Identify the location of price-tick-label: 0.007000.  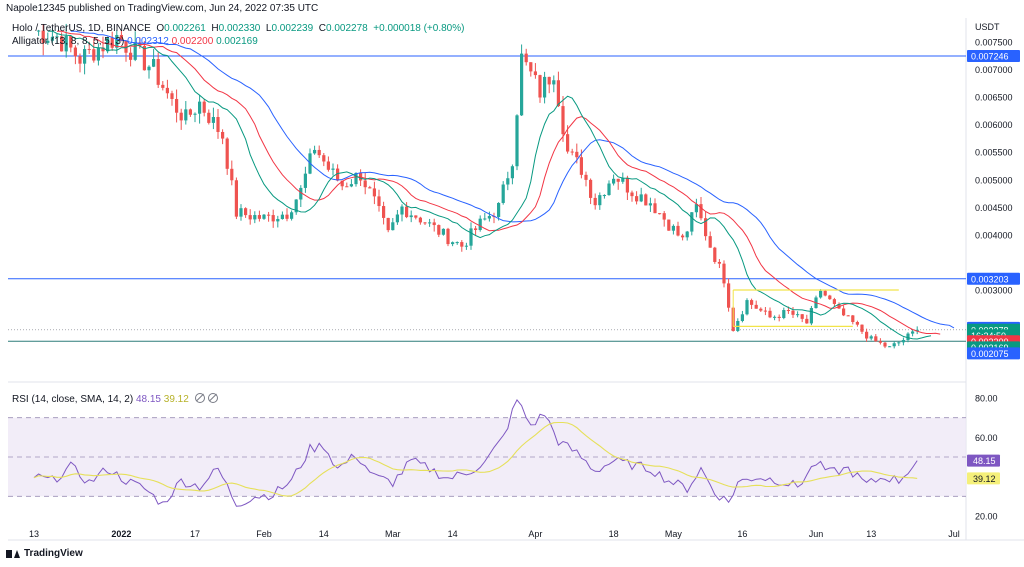
(994, 70).